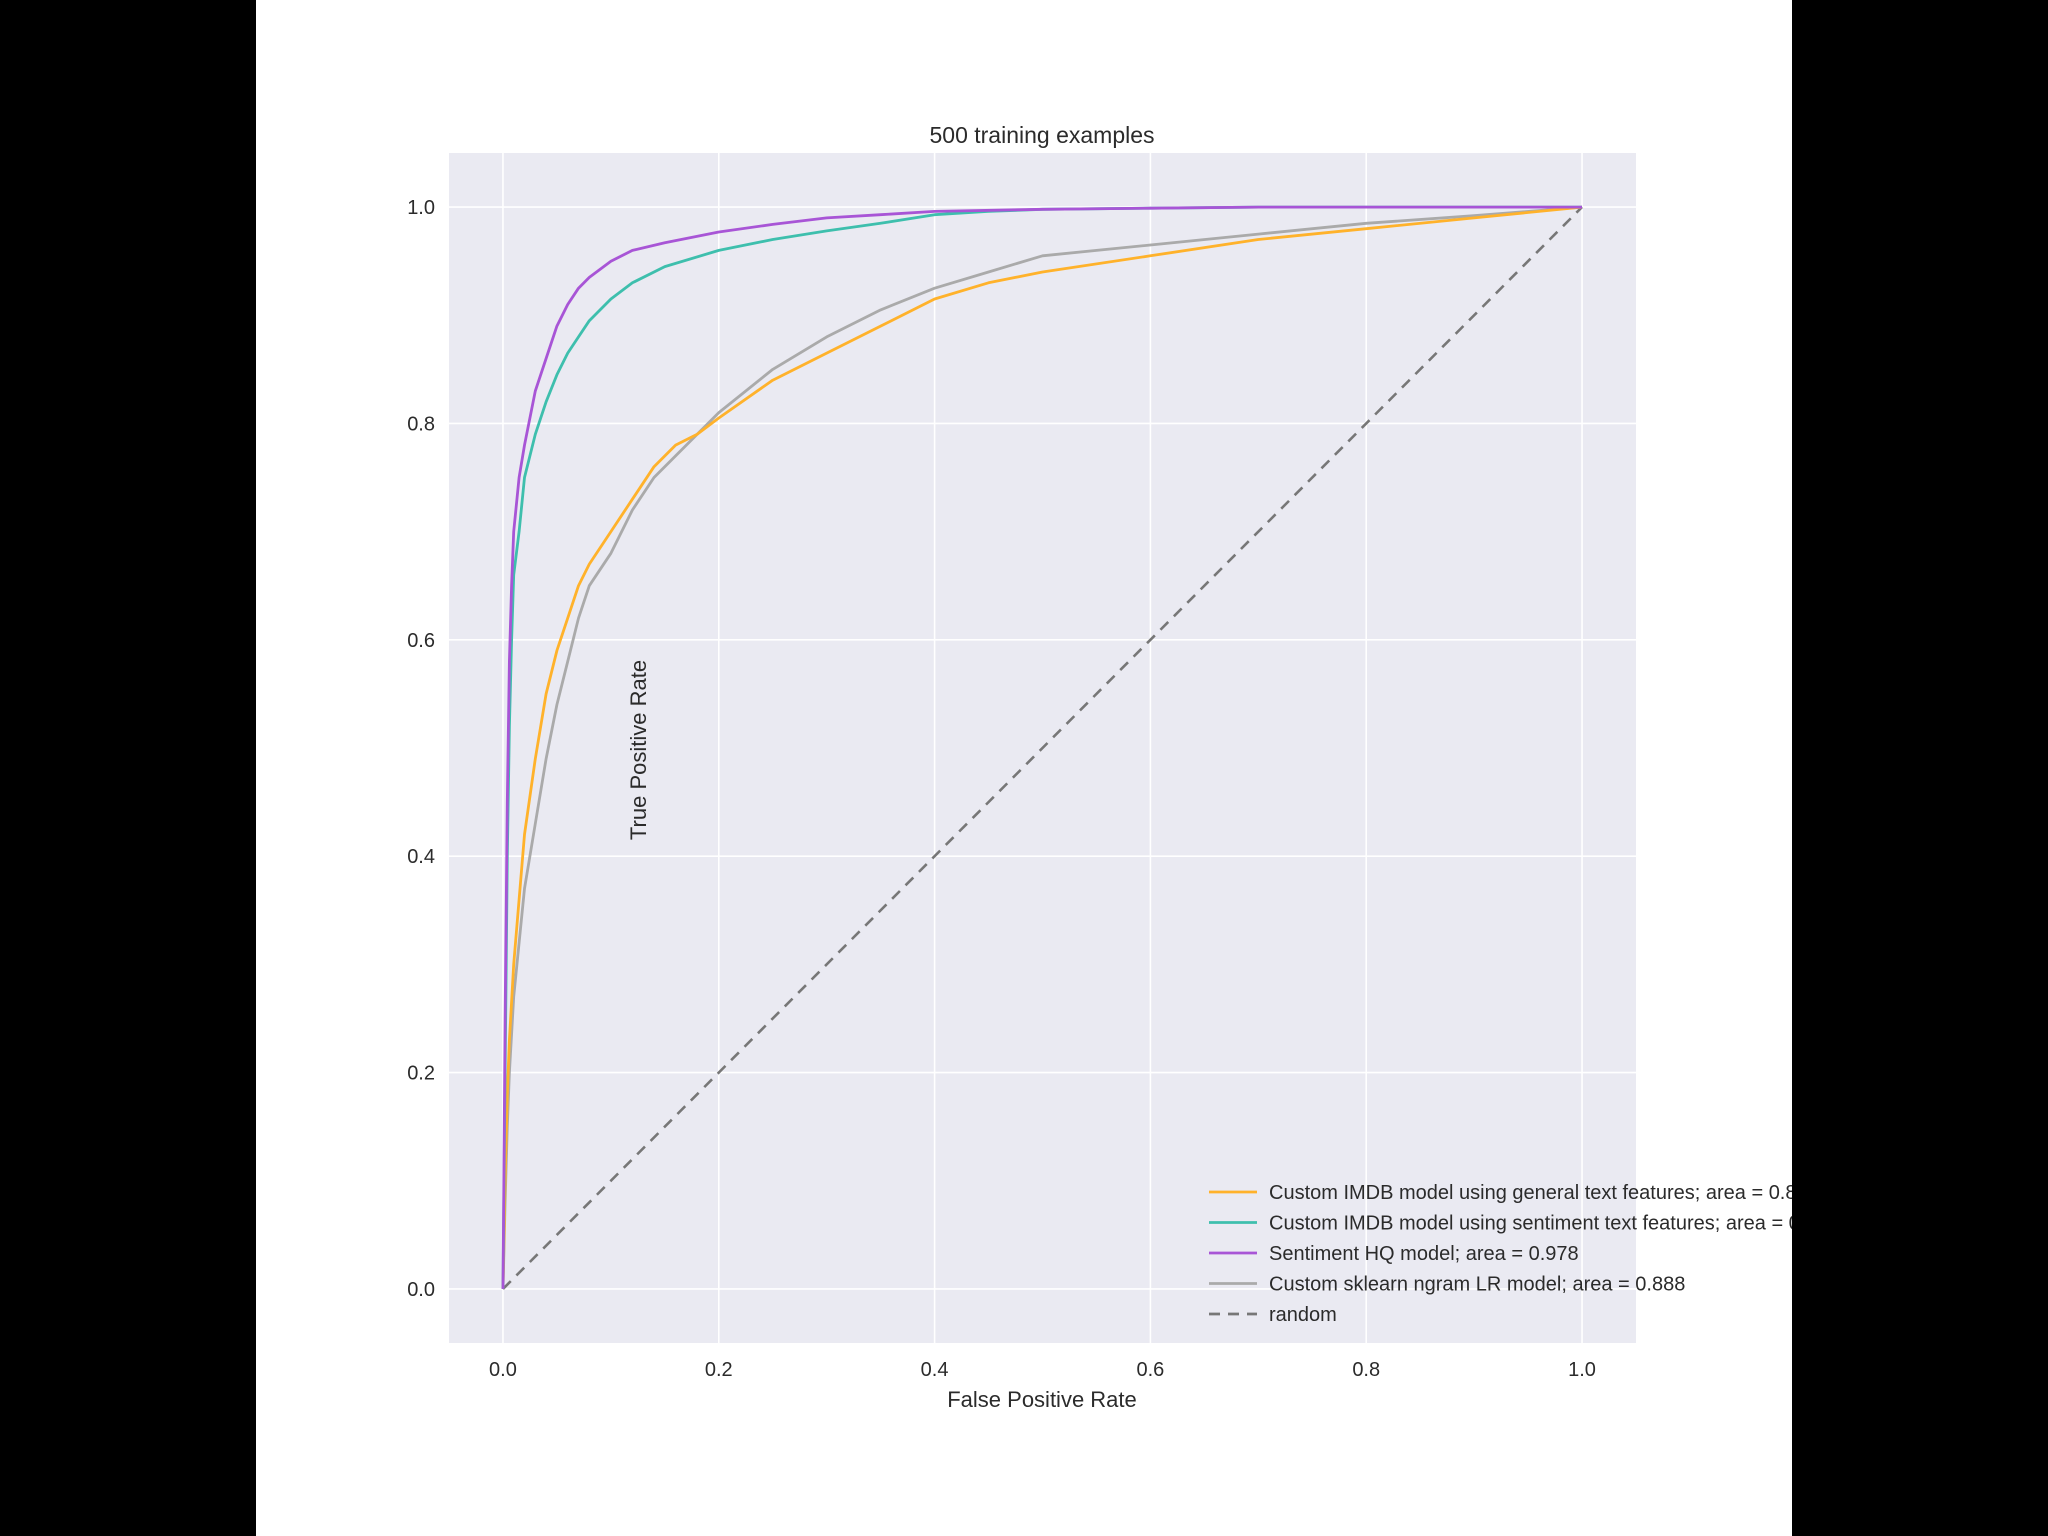 The width and height of the screenshot is (2048, 1536). What do you see at coordinates (503, 1370) in the screenshot?
I see `x-tick-label: 0.0` at bounding box center [503, 1370].